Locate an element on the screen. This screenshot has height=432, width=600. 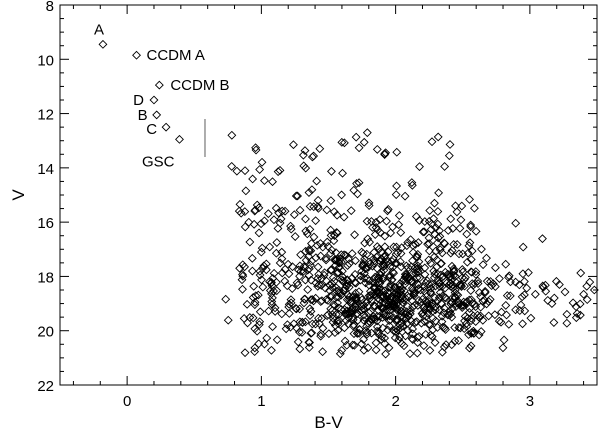
star-marker-b is located at coordinates (157, 115).